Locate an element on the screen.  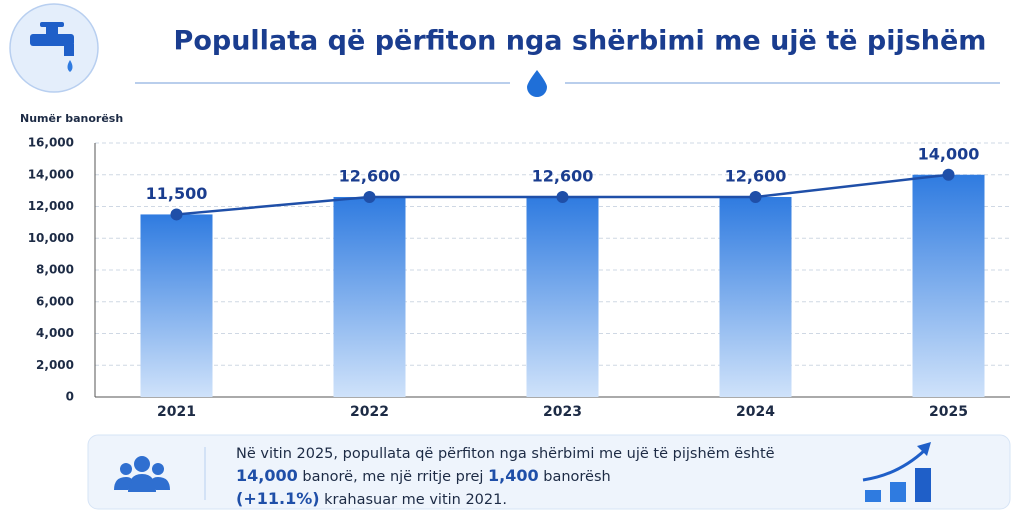
x-tick-label: 2022 is located at coordinates (369, 412).